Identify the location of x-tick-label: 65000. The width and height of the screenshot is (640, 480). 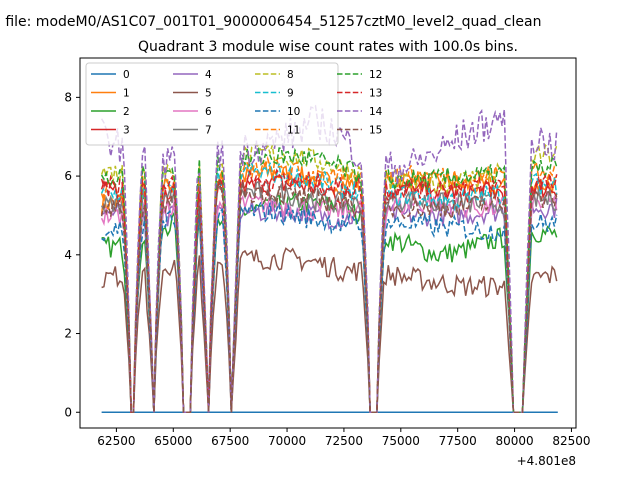
(173, 441).